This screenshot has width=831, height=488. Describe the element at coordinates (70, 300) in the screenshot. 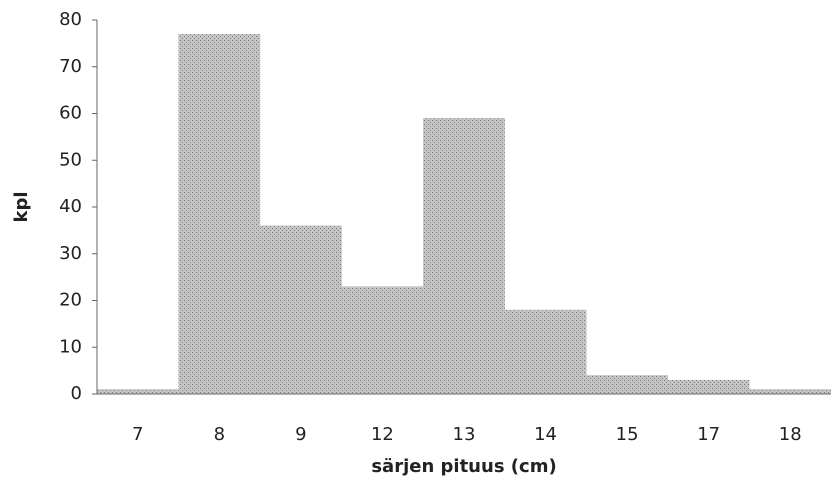

I see `y-tick-label: 20` at that location.